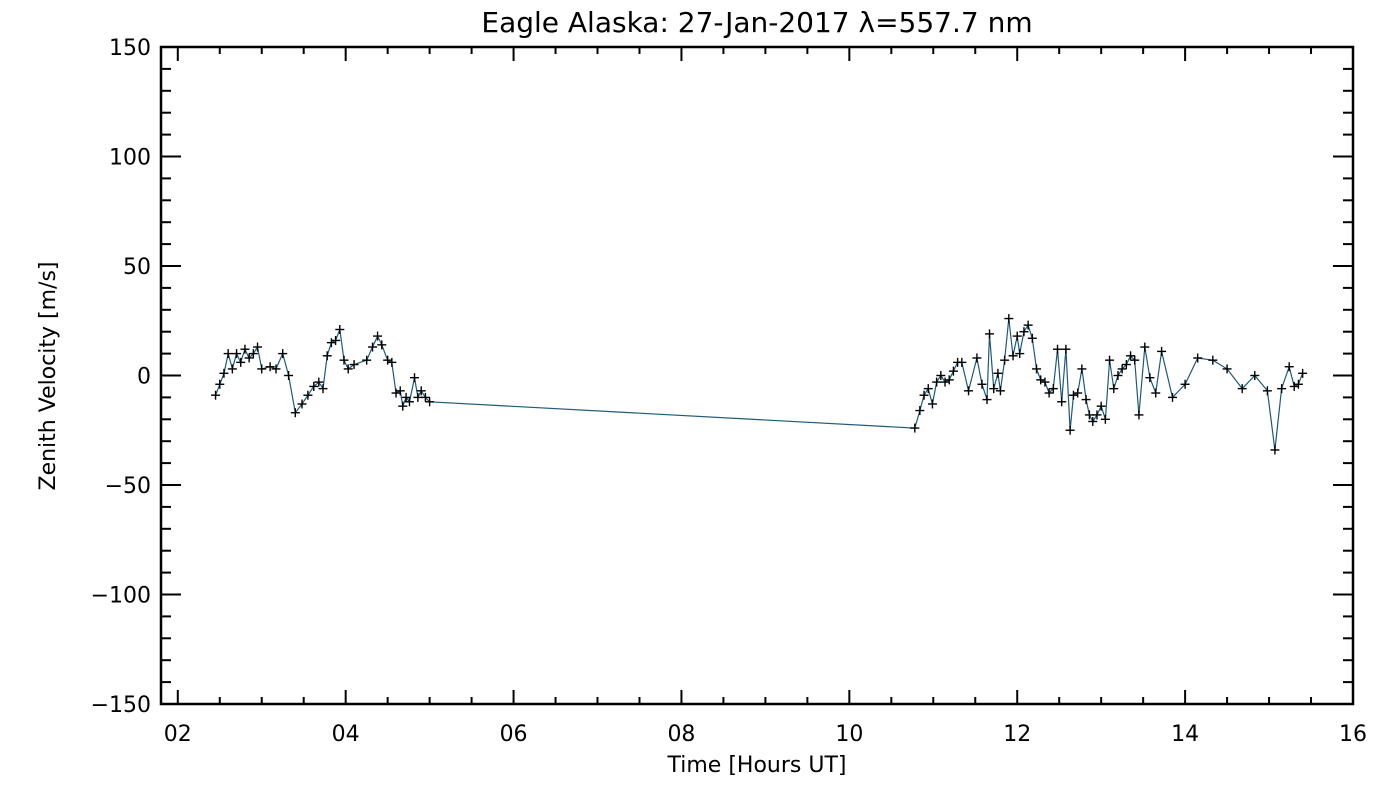  I want to click on y-axis-label: Zenith Velocity [m/s], so click(48, 376).